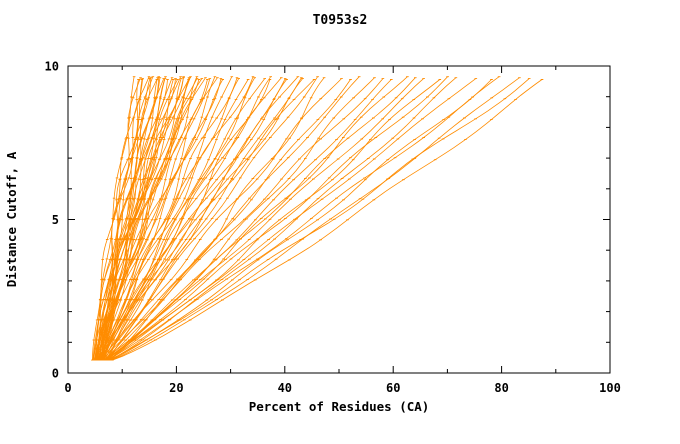  Describe the element at coordinates (176, 388) in the screenshot. I see `x-tick-label: 20` at that location.